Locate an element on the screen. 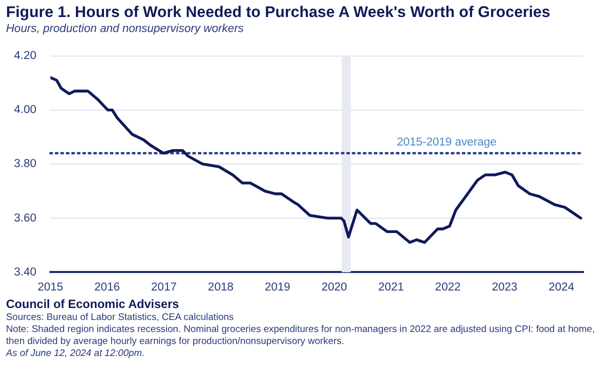 This screenshot has height=387, width=603. ref-line-label: 2015-2019 average is located at coordinates (446, 142).